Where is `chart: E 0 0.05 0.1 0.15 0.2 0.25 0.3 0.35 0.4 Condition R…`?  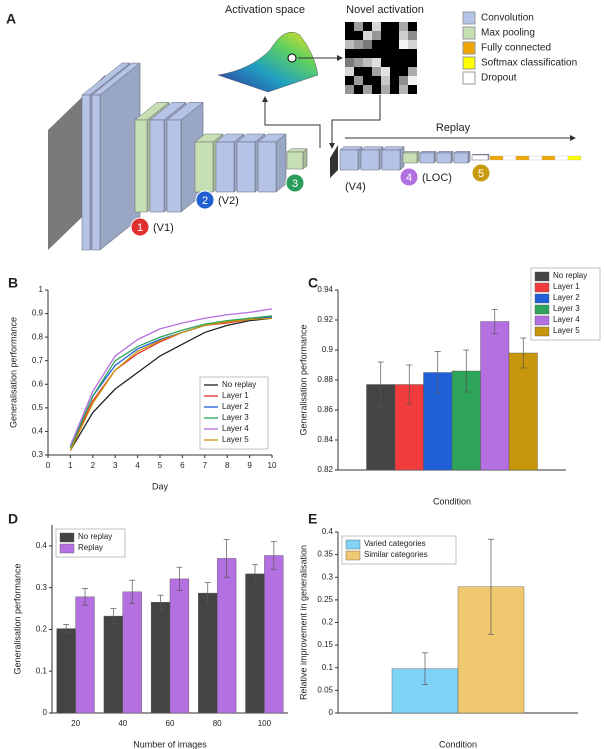
chart: E 0 0.05 0.1 0.15 0.2 0.25 0.3 0.35 0.4 Condition R… is located at coordinates (438, 630).